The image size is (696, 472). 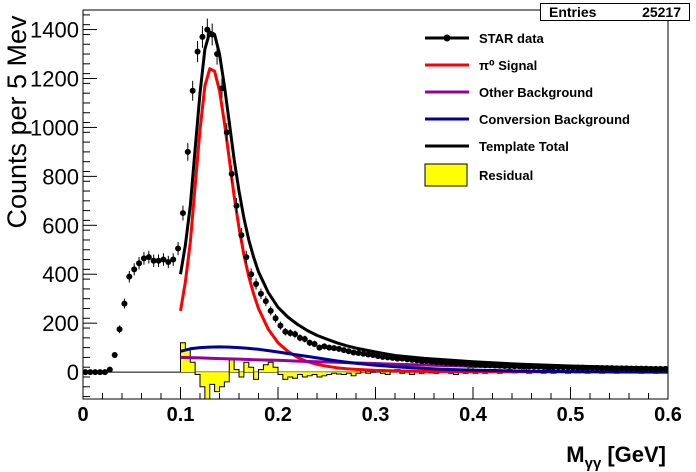 I want to click on legend-label: Other Background, so click(x=536, y=92).